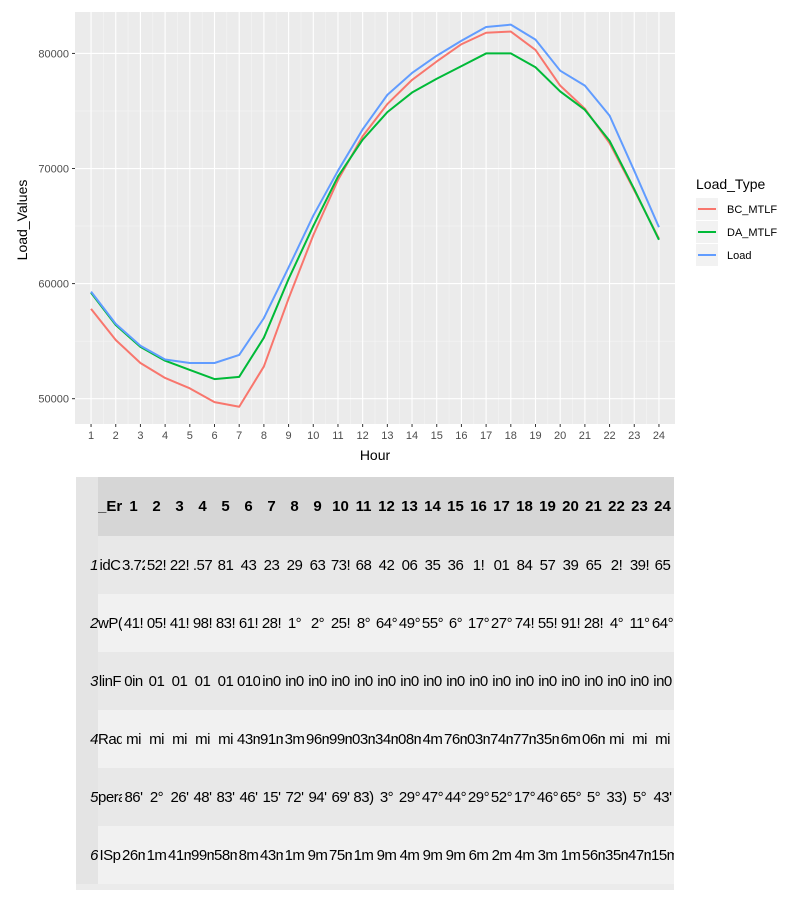  I want to click on table-cell: 94', so click(317, 797).